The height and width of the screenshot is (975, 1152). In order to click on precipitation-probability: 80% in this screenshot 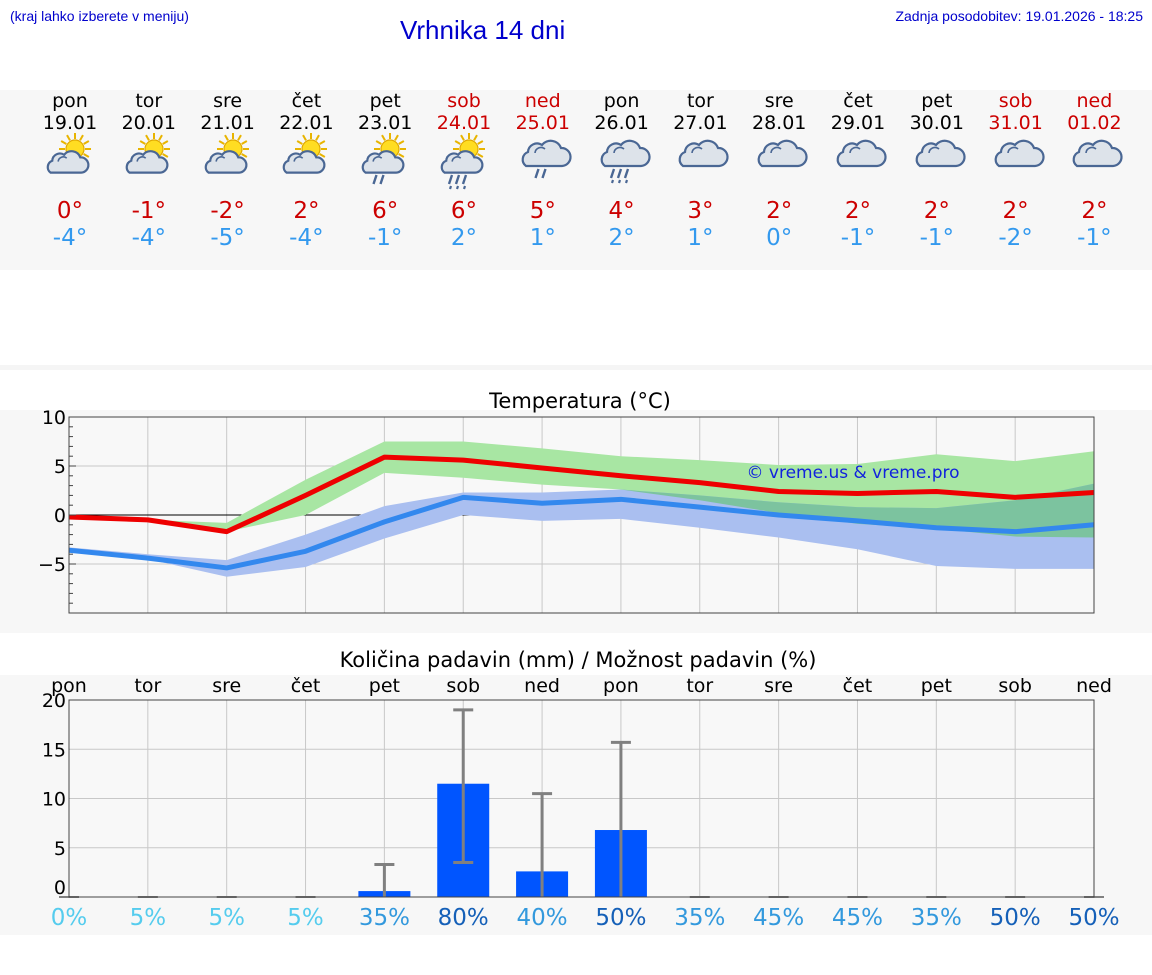, I will do `click(463, 918)`.